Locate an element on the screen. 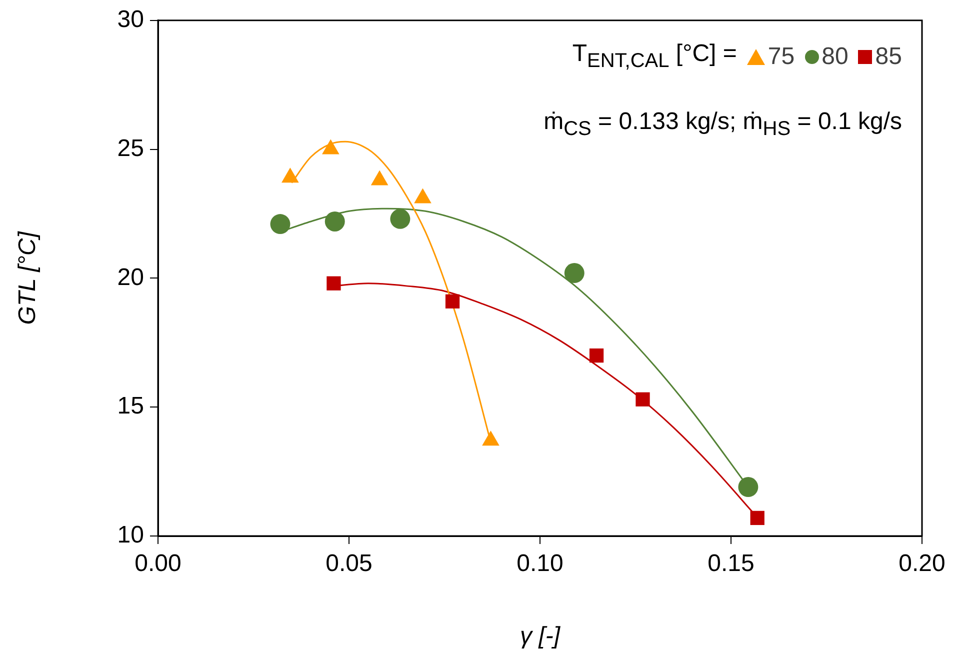 This screenshot has height=663, width=959. legend-label: 75 is located at coordinates (781, 56).